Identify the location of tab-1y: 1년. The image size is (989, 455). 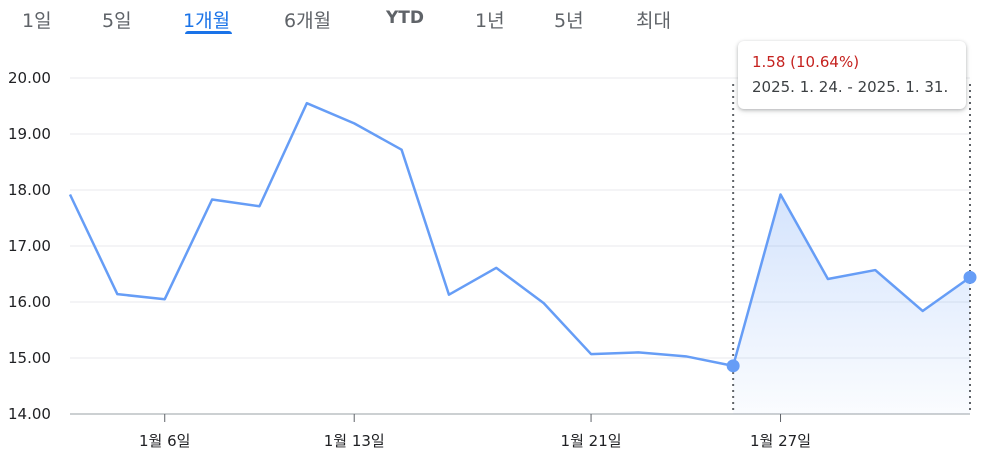
(490, 21).